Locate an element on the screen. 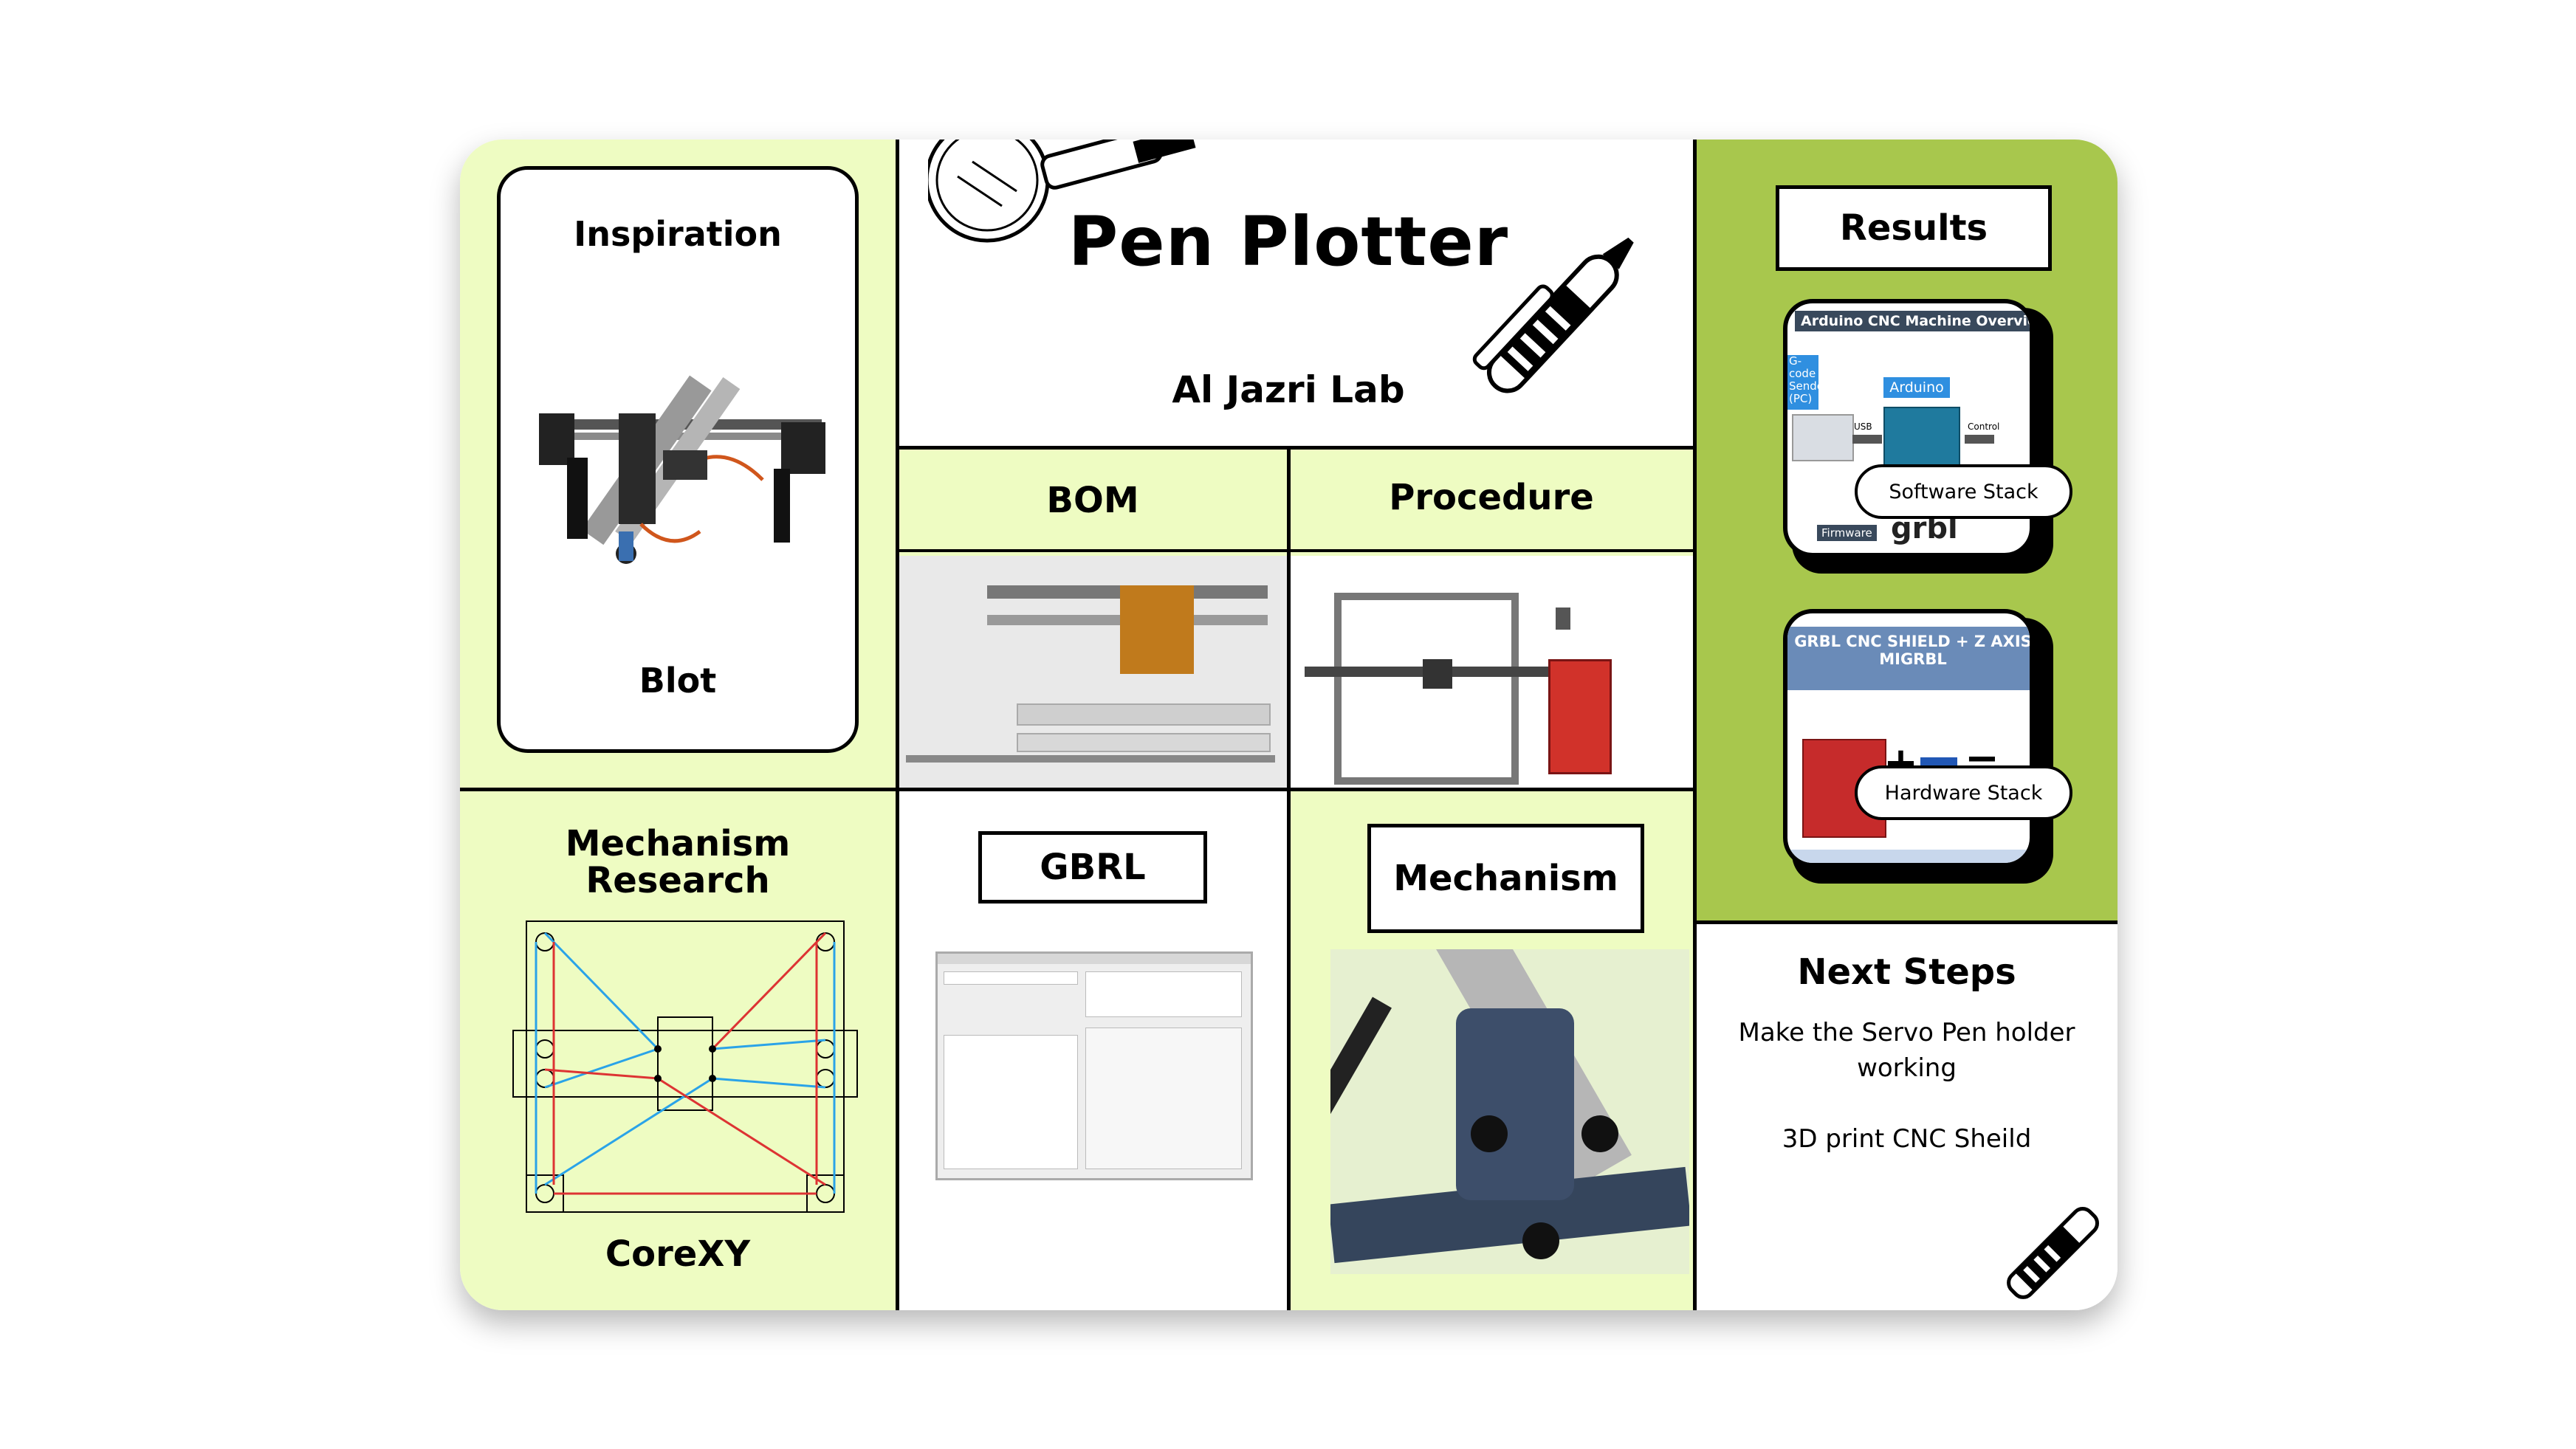  procedure-panel: Procedure is located at coordinates (1491, 618).